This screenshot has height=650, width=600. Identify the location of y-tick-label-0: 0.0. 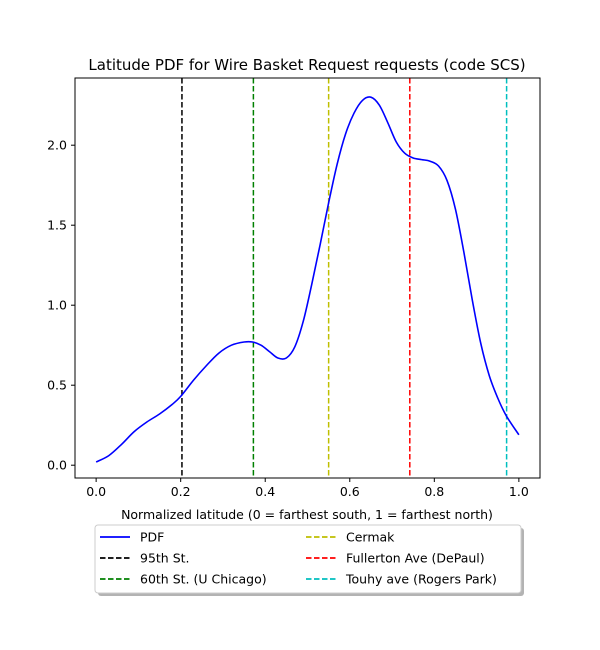
(57, 465).